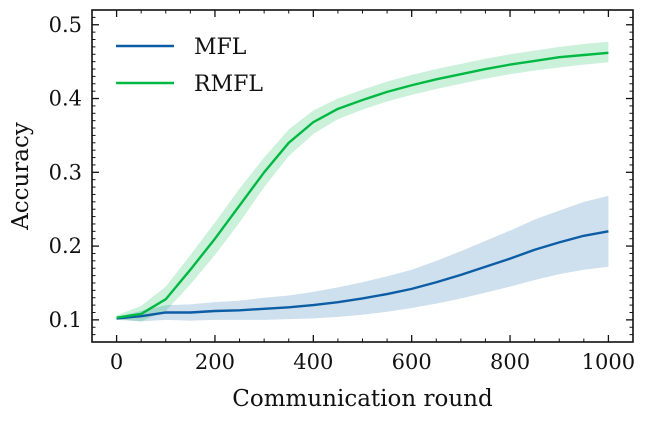 This screenshot has width=647, height=422. What do you see at coordinates (65, 172) in the screenshot?
I see `y-tick-label-0.3: 0.3` at bounding box center [65, 172].